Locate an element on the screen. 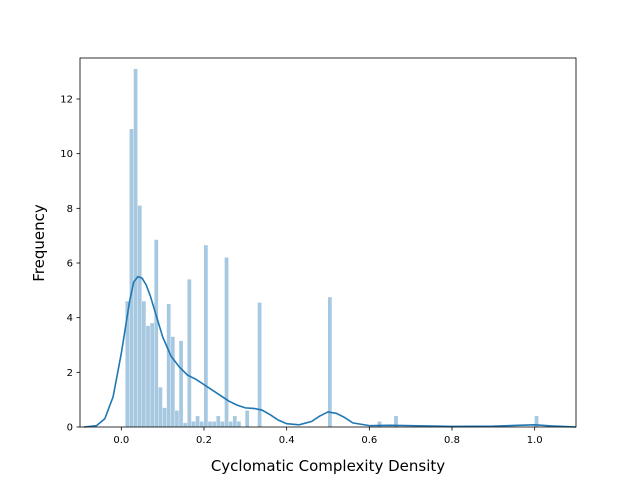 This screenshot has height=480, width=640. y-tick-label: 0 is located at coordinates (70, 428).